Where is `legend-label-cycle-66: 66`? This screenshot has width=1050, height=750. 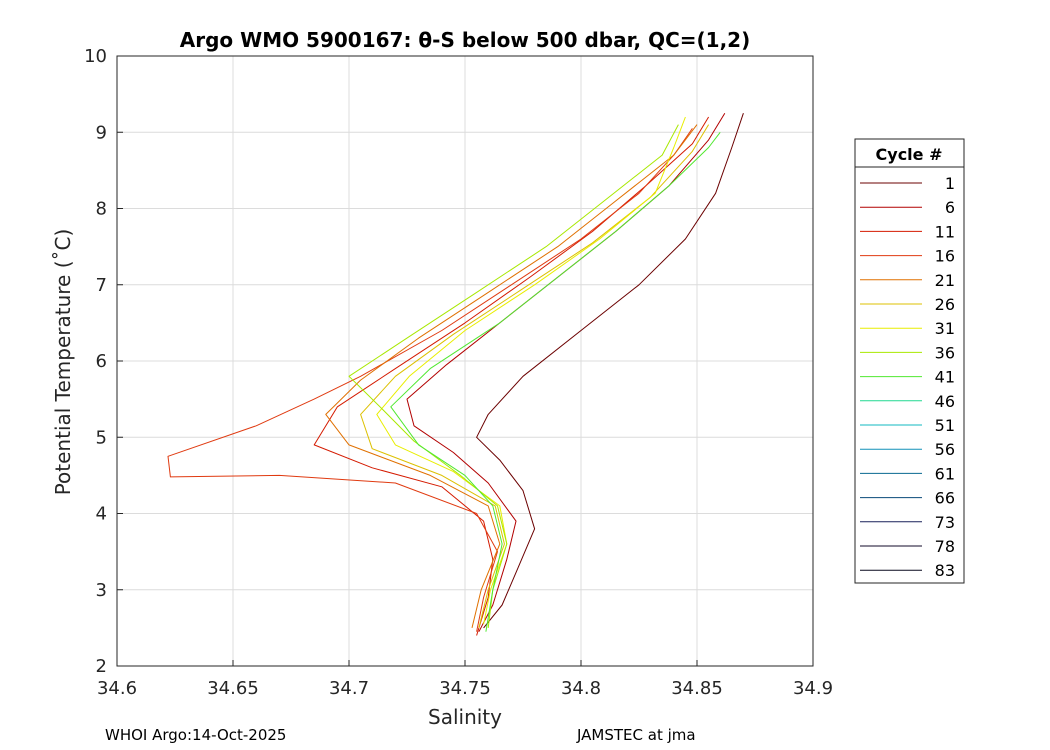
legend-label-cycle-66: 66 is located at coordinates (945, 498).